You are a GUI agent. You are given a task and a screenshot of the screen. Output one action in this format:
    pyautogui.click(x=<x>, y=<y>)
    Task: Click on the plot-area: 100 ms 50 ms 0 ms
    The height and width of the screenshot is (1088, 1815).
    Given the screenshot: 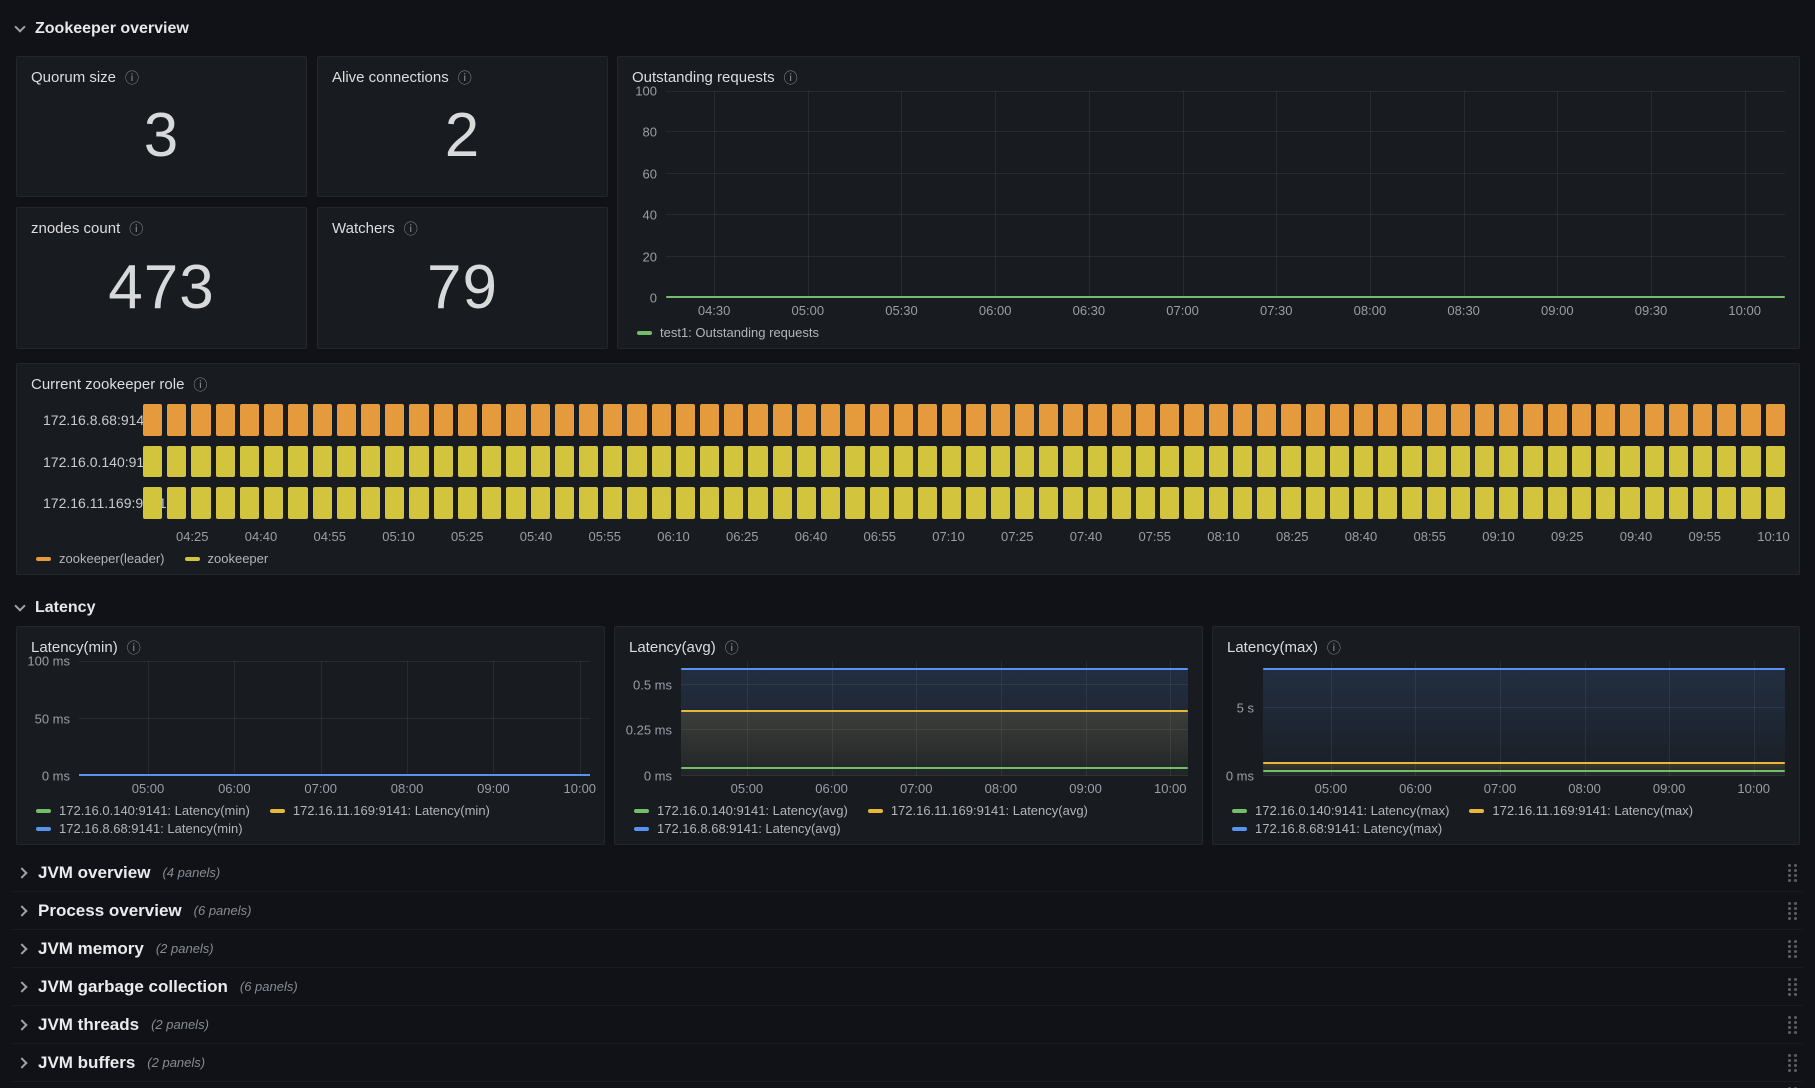 What is the action you would take?
    pyautogui.click(x=308, y=719)
    